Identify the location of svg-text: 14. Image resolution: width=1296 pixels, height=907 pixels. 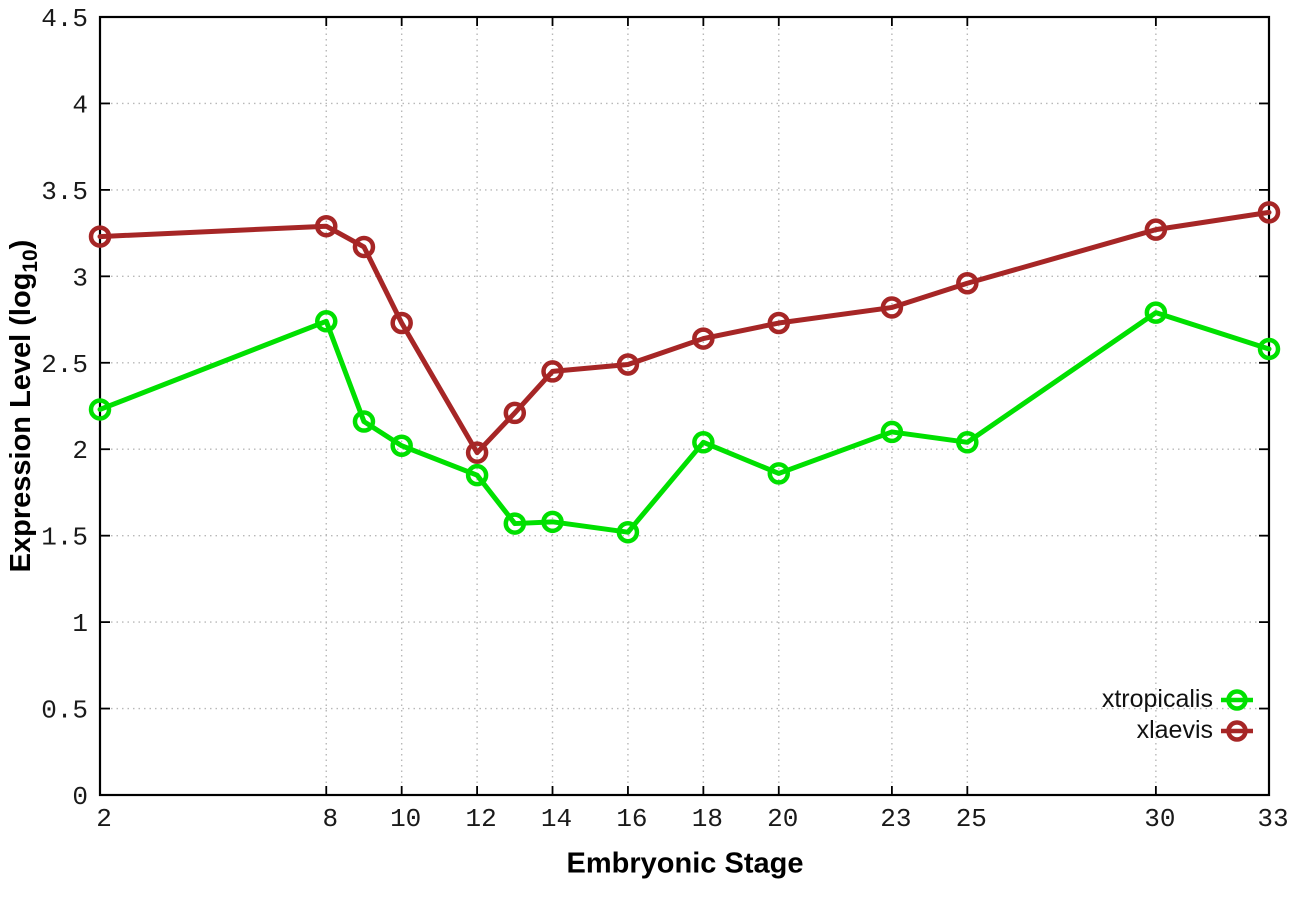
(556, 819).